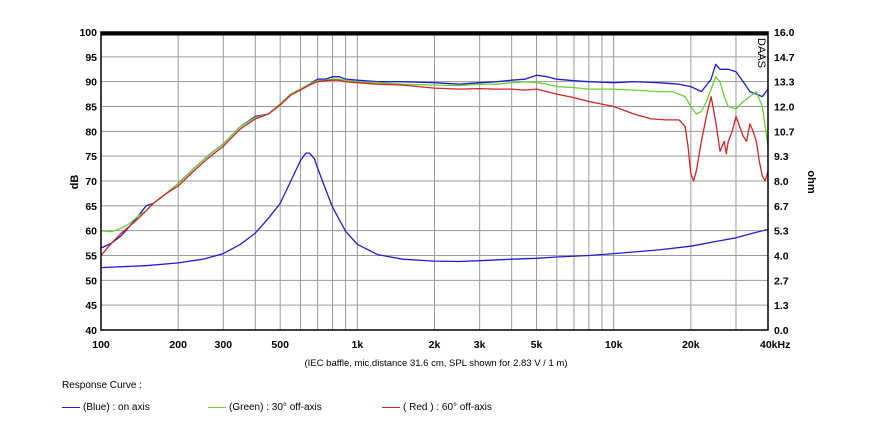 The image size is (875, 430). I want to click on x-tick-label: 500, so click(280, 345).